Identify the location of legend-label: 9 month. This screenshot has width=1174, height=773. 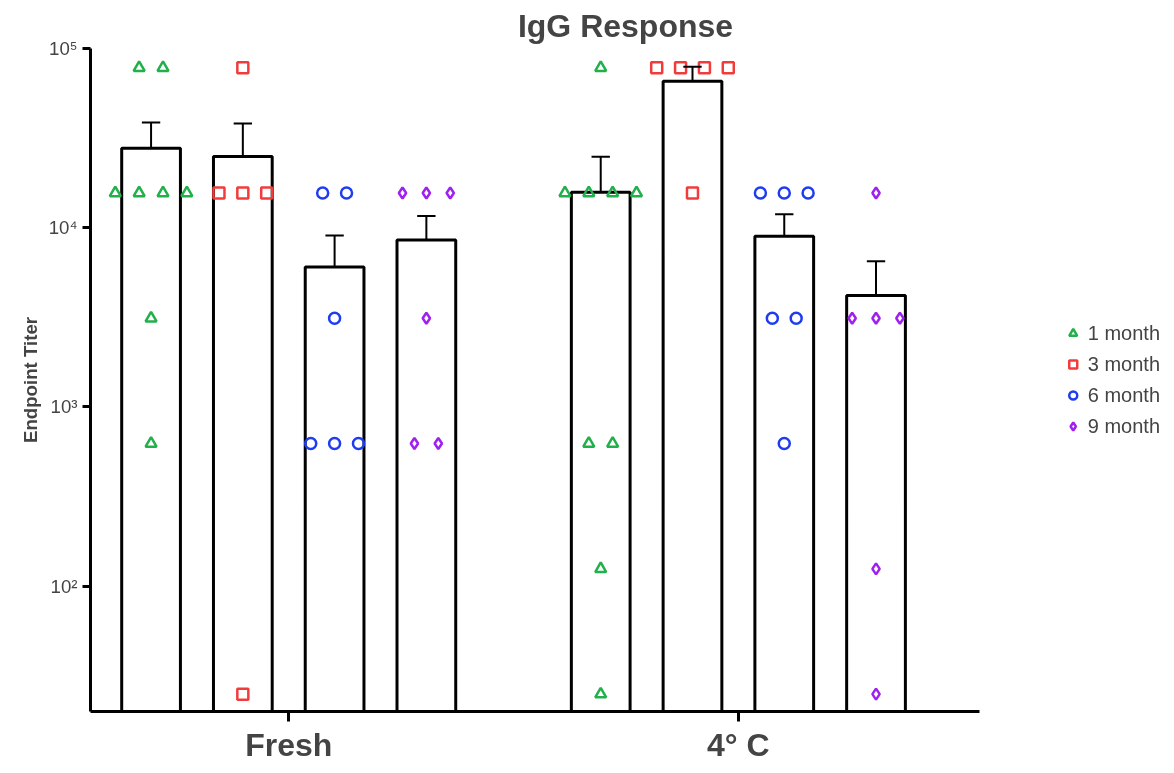
(1123, 426).